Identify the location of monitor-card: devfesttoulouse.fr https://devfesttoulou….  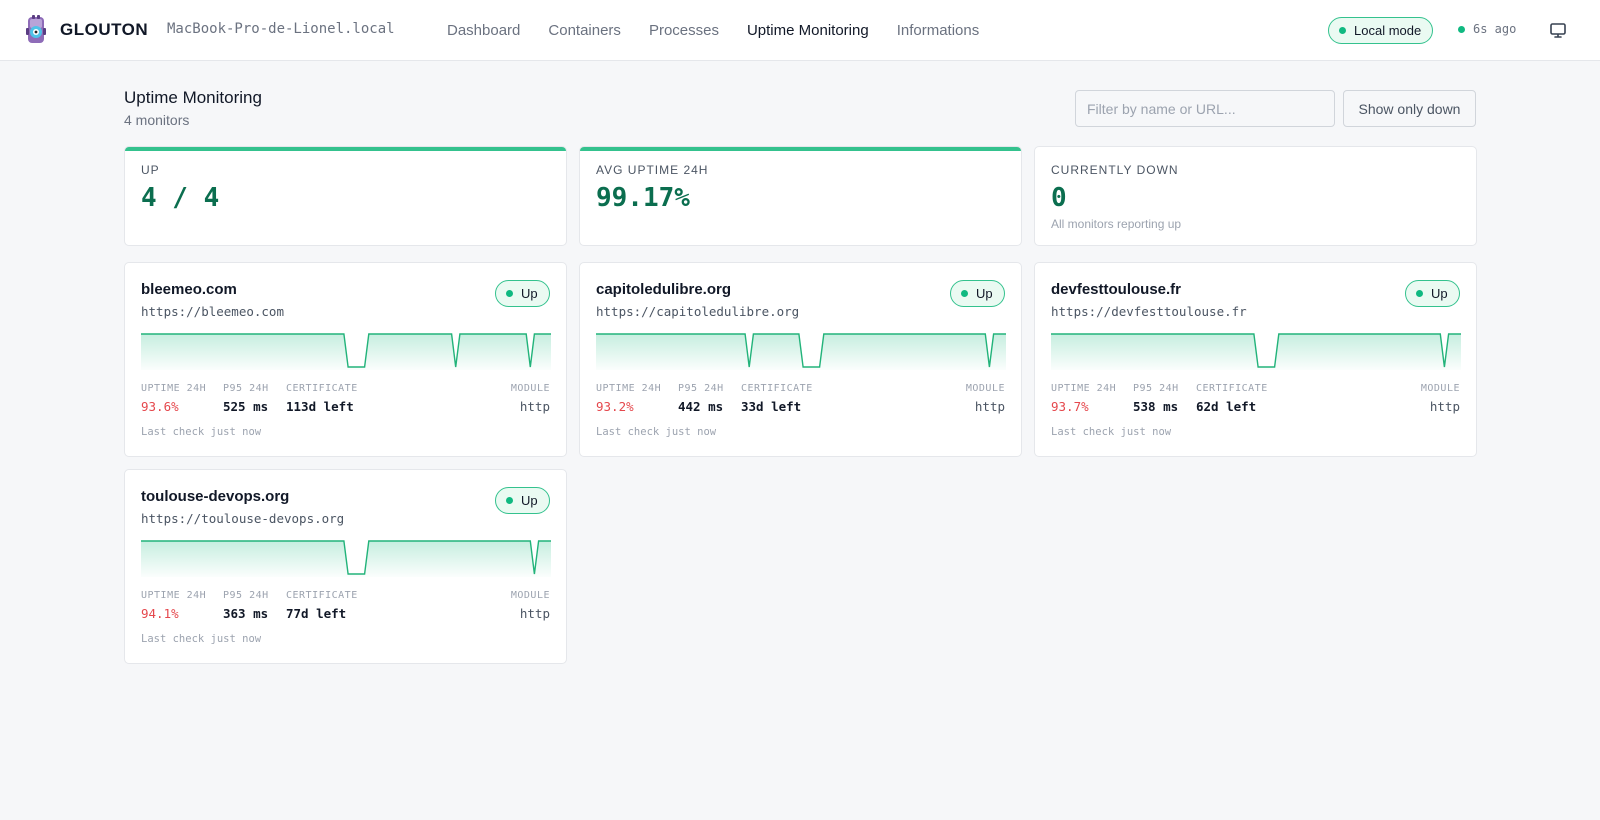
(1255, 359).